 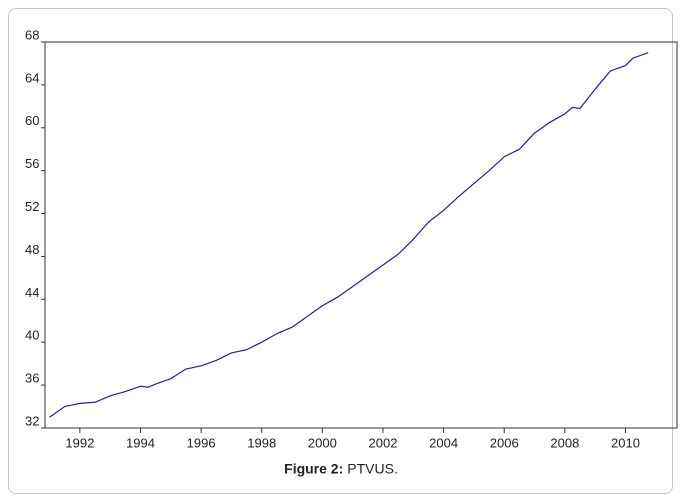 What do you see at coordinates (201, 442) in the screenshot?
I see `x-tick-label: 1996` at bounding box center [201, 442].